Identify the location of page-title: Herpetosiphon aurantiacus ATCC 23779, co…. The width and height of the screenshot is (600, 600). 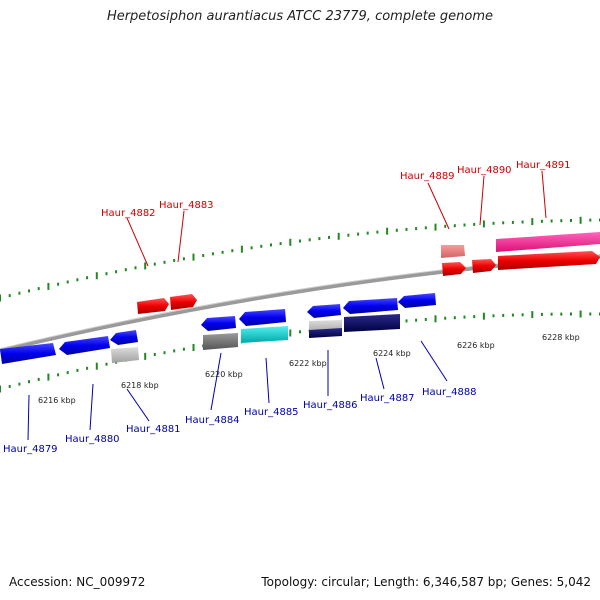
(300, 16).